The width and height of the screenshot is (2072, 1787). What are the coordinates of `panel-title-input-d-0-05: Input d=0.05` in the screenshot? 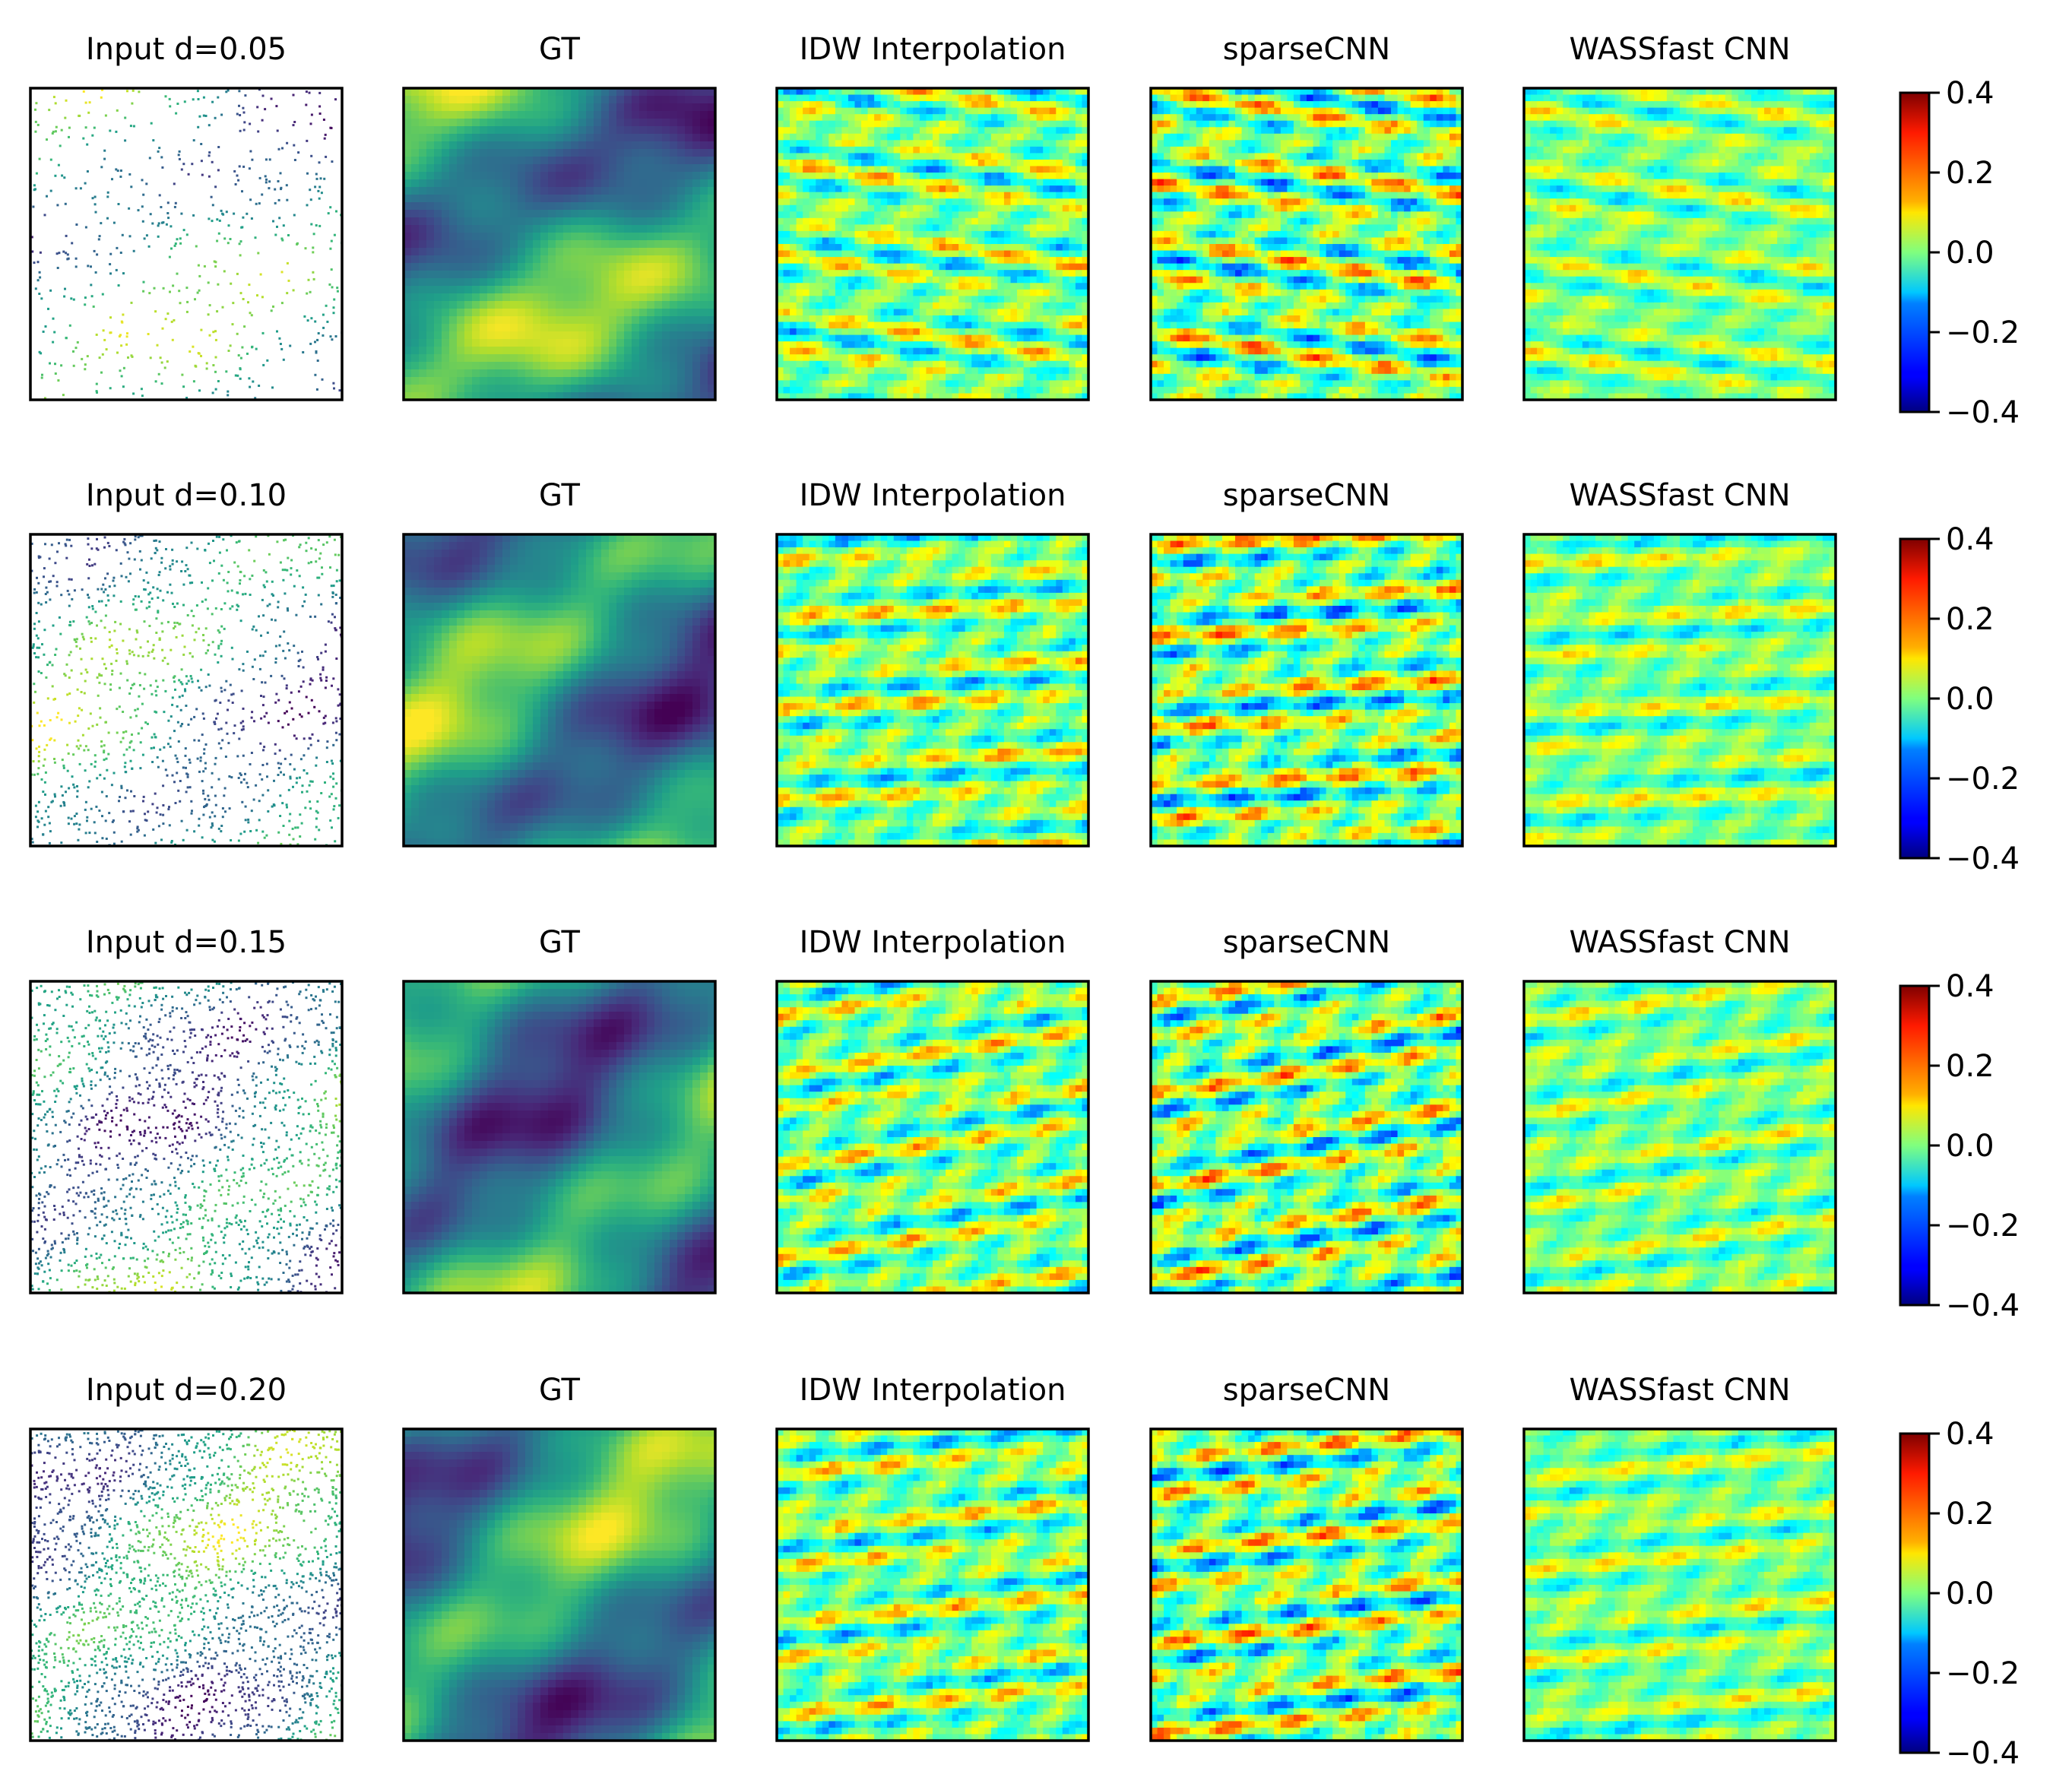 It's located at (186, 49).